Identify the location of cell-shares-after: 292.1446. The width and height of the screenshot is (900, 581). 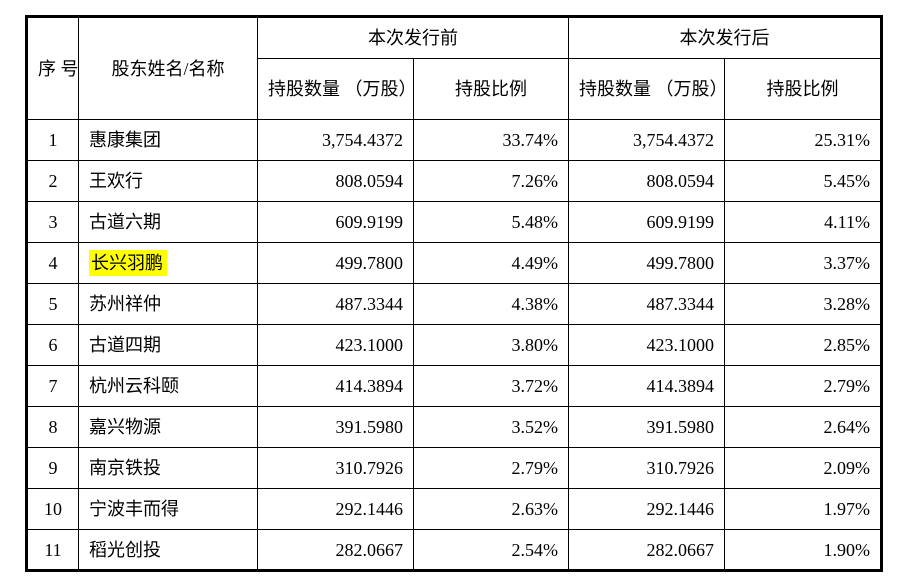
(646, 509).